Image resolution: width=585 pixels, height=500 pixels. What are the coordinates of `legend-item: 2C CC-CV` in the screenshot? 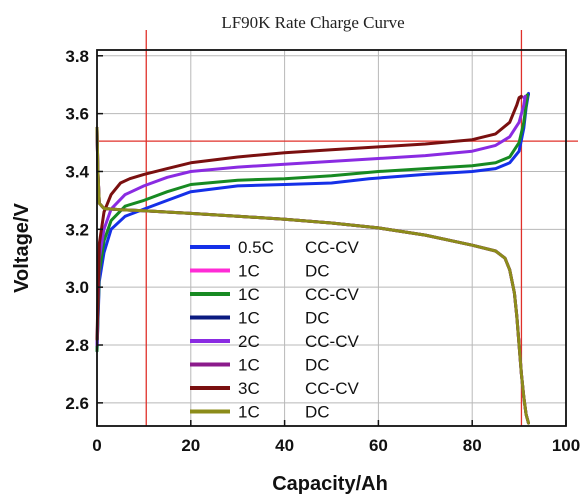 It's located at (274, 341).